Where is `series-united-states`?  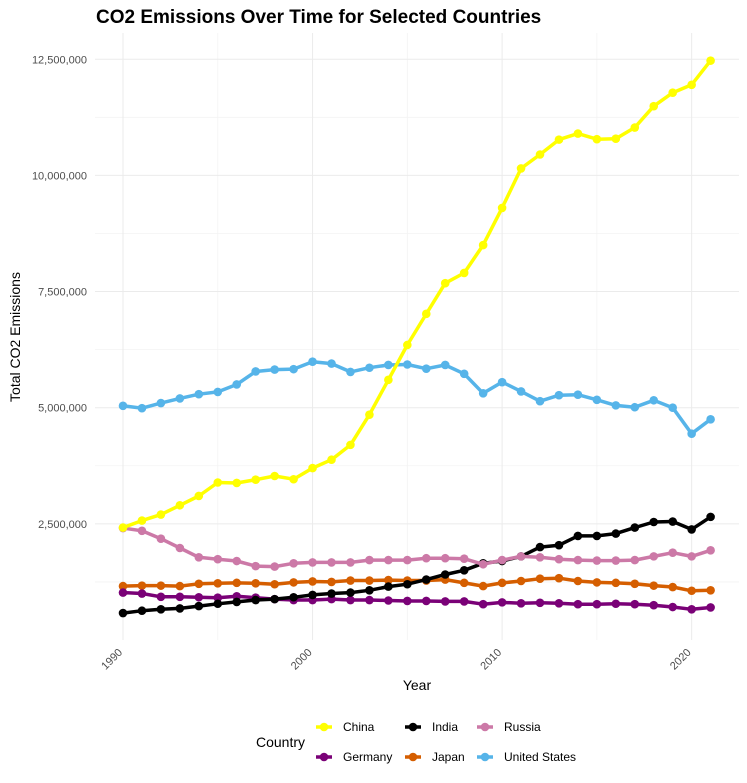
series-united-states is located at coordinates (416, 398).